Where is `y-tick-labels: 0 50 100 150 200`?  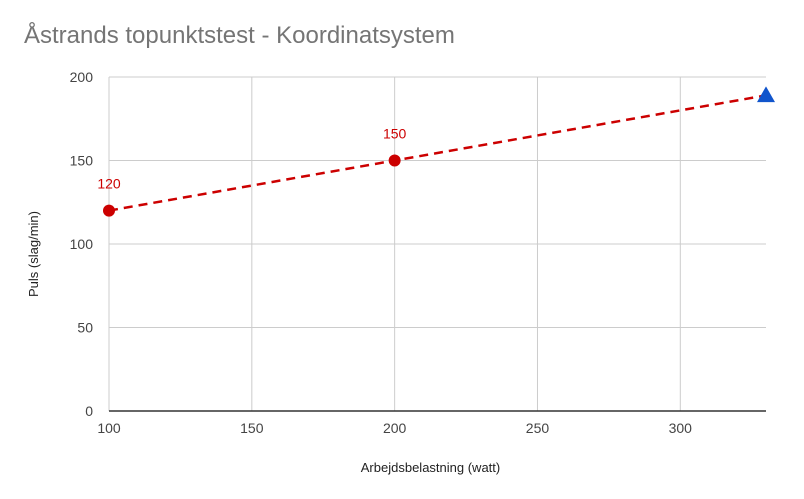
y-tick-labels: 0 50 100 150 200 is located at coordinates (82, 244).